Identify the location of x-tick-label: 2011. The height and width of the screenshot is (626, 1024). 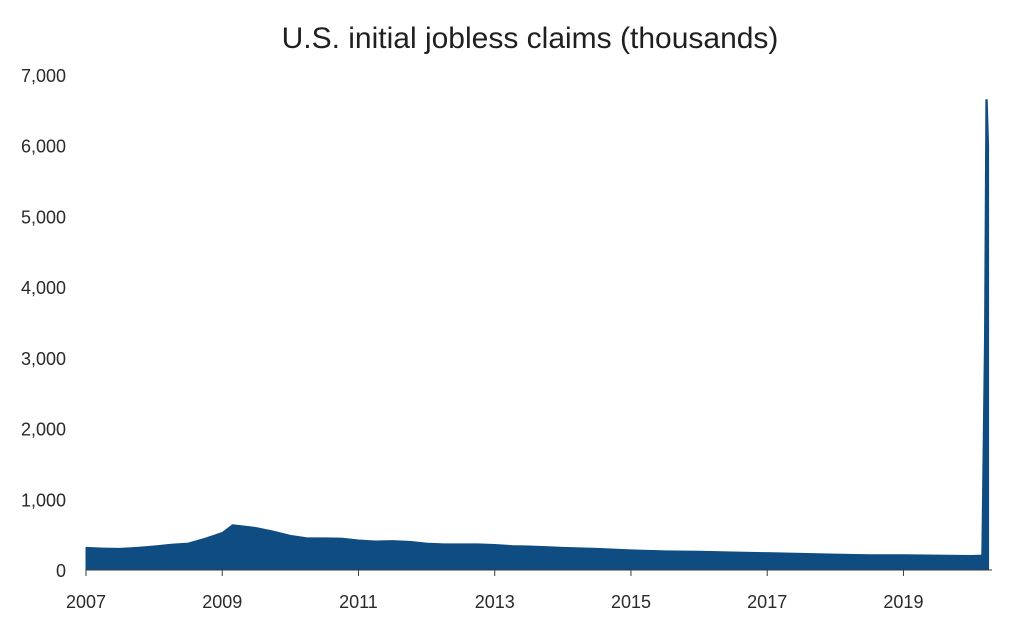
(358, 602).